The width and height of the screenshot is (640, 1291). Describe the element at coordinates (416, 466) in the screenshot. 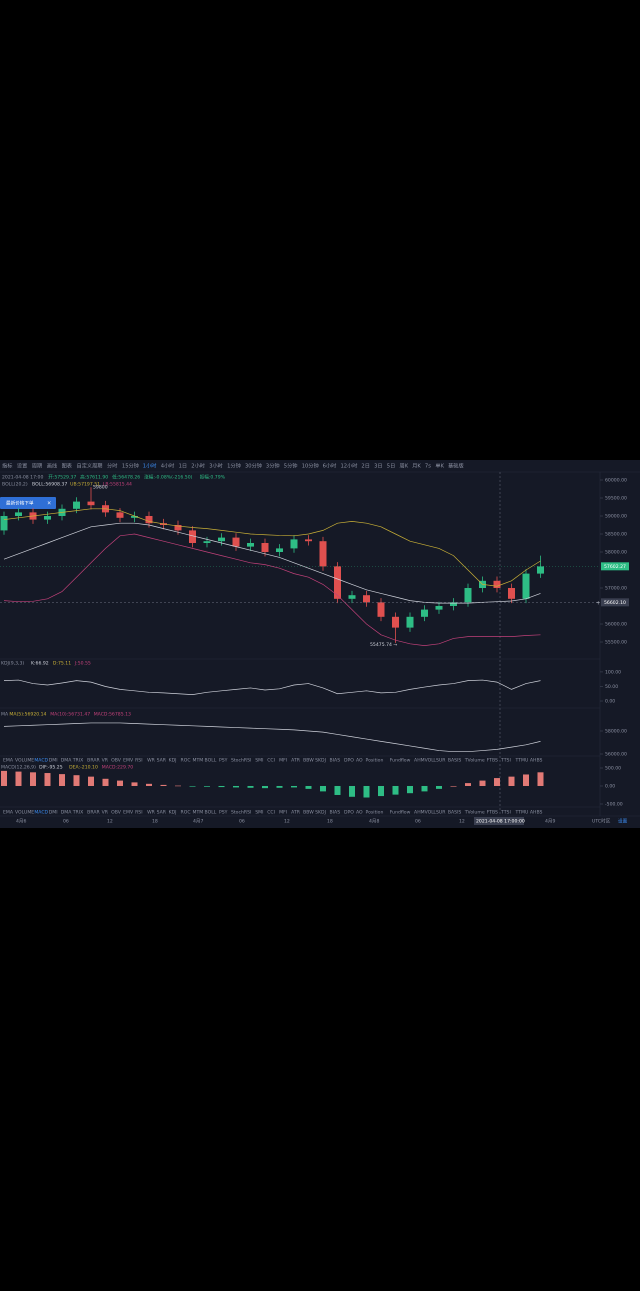

I see `toolbar-item: 月K` at that location.